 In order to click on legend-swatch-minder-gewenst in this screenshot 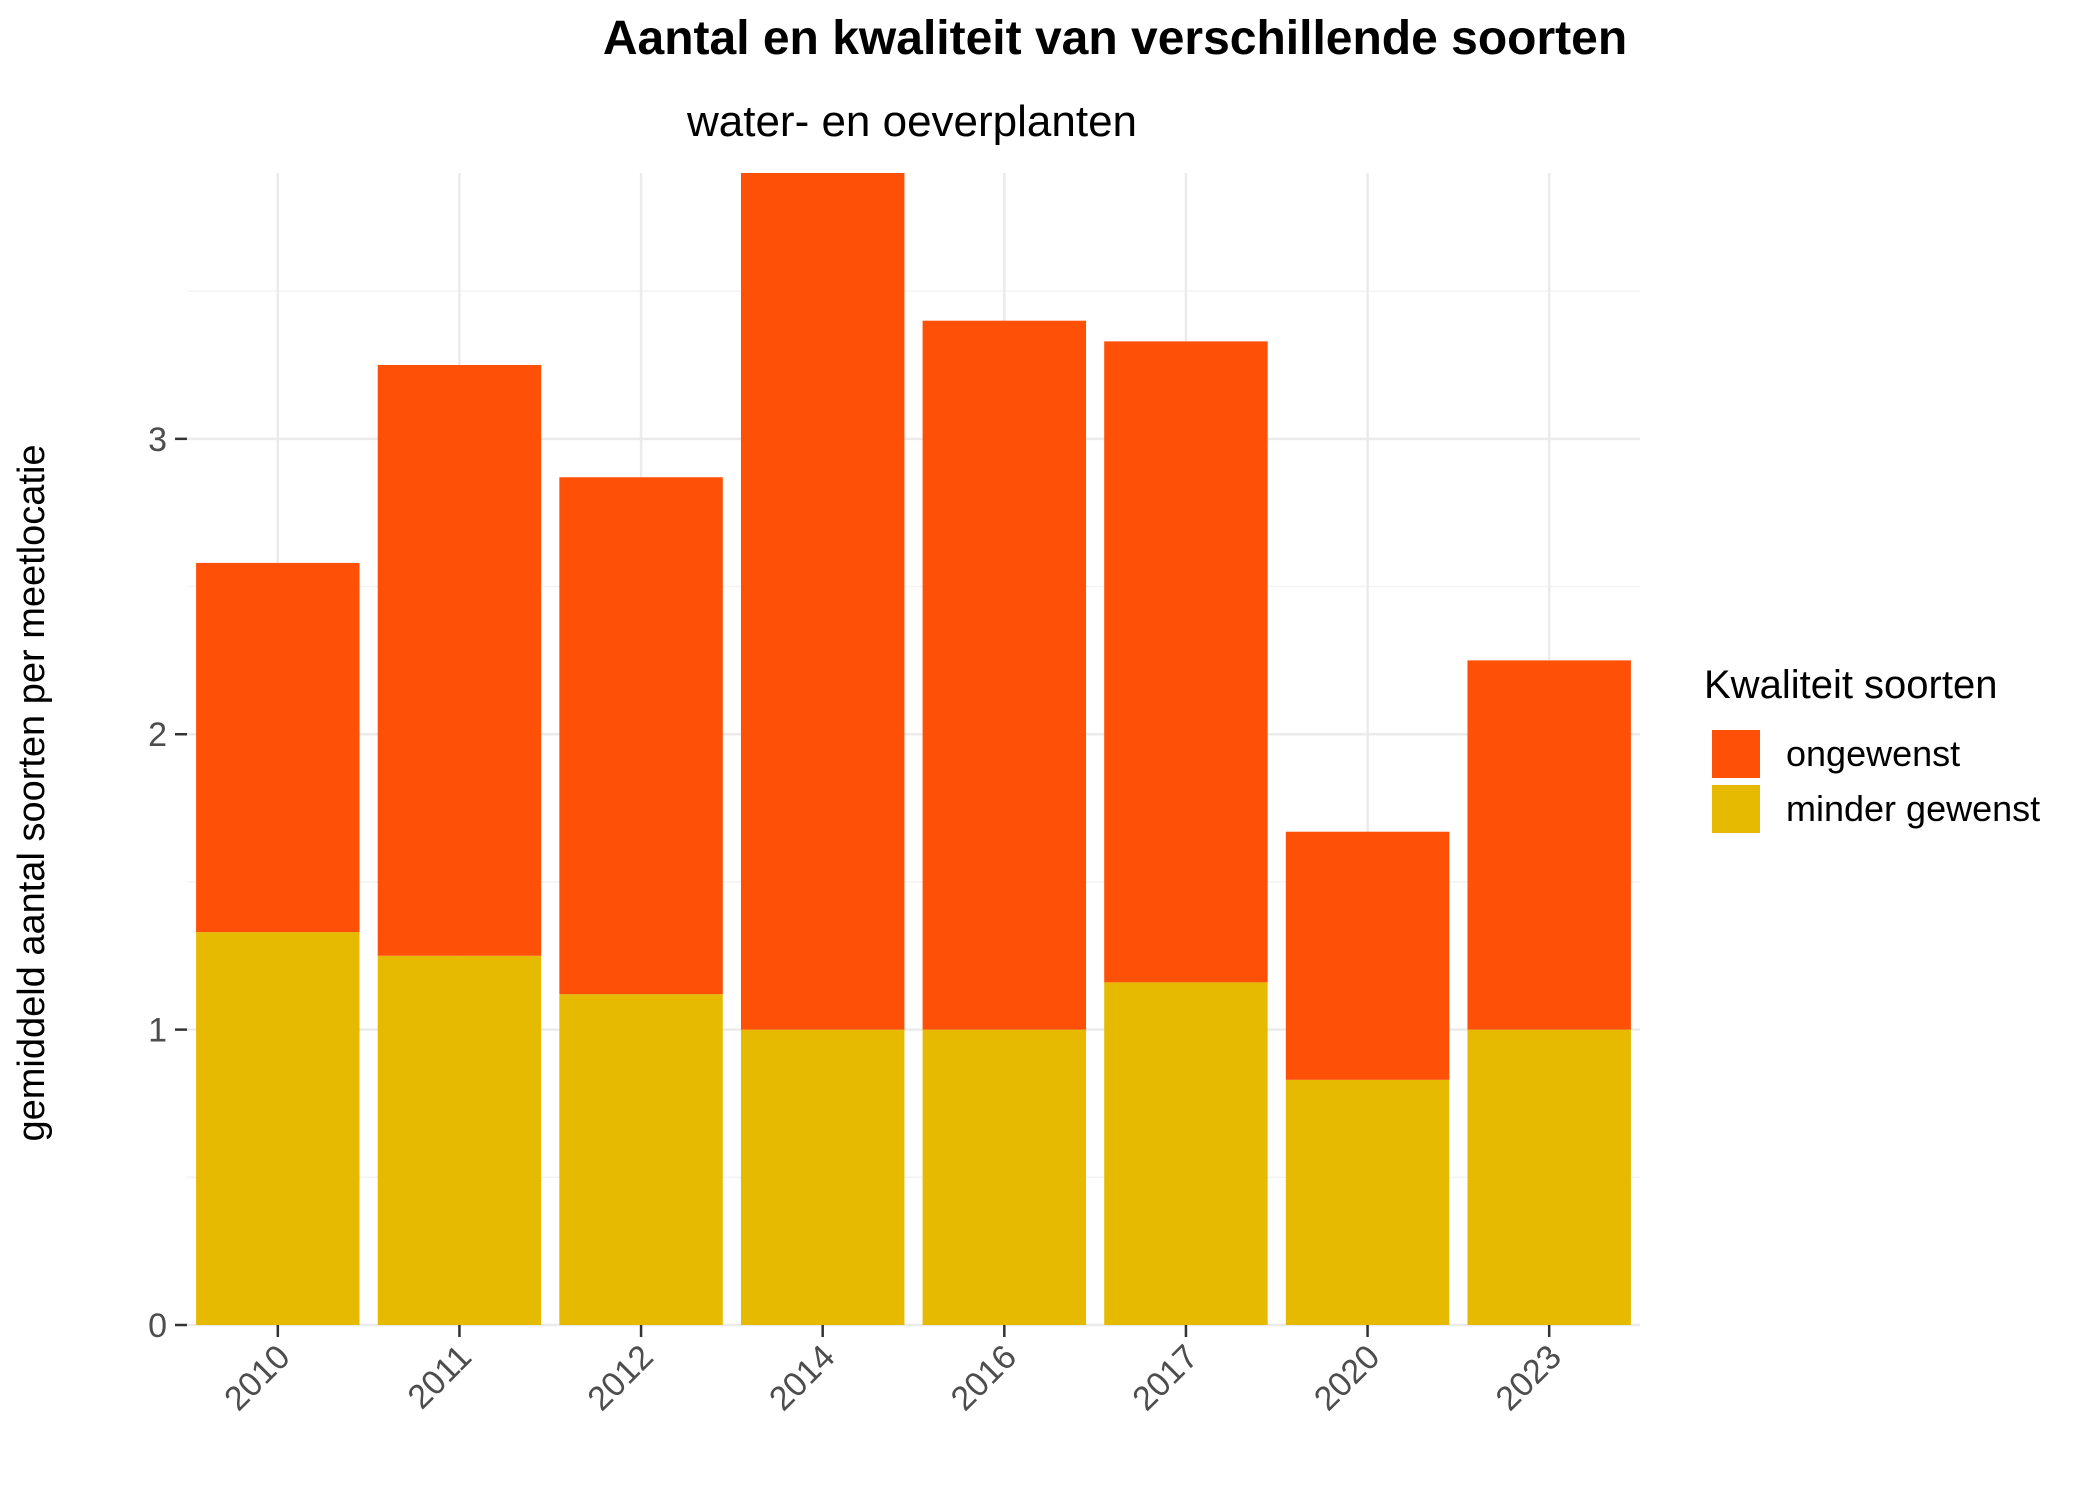, I will do `click(1736, 809)`.